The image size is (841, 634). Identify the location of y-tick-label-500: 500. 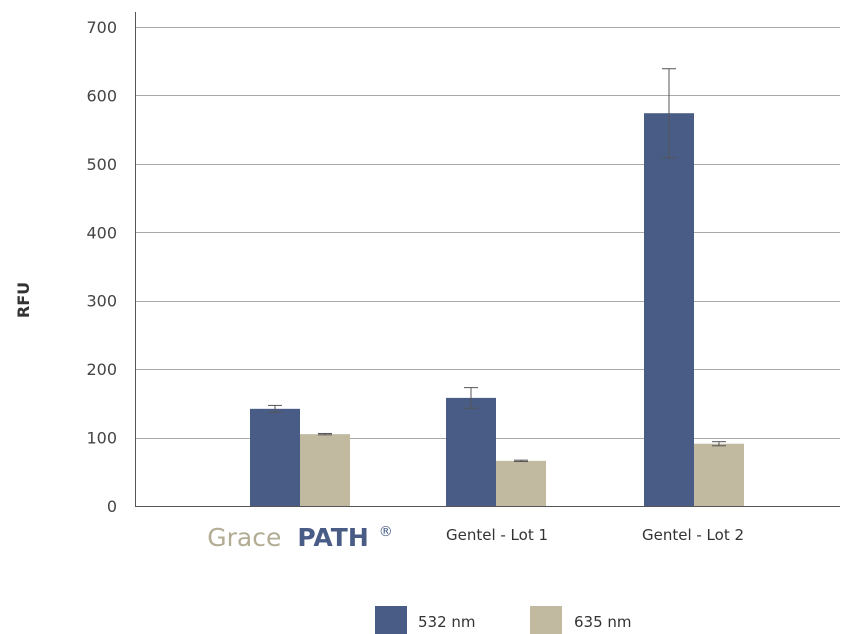
(101, 164).